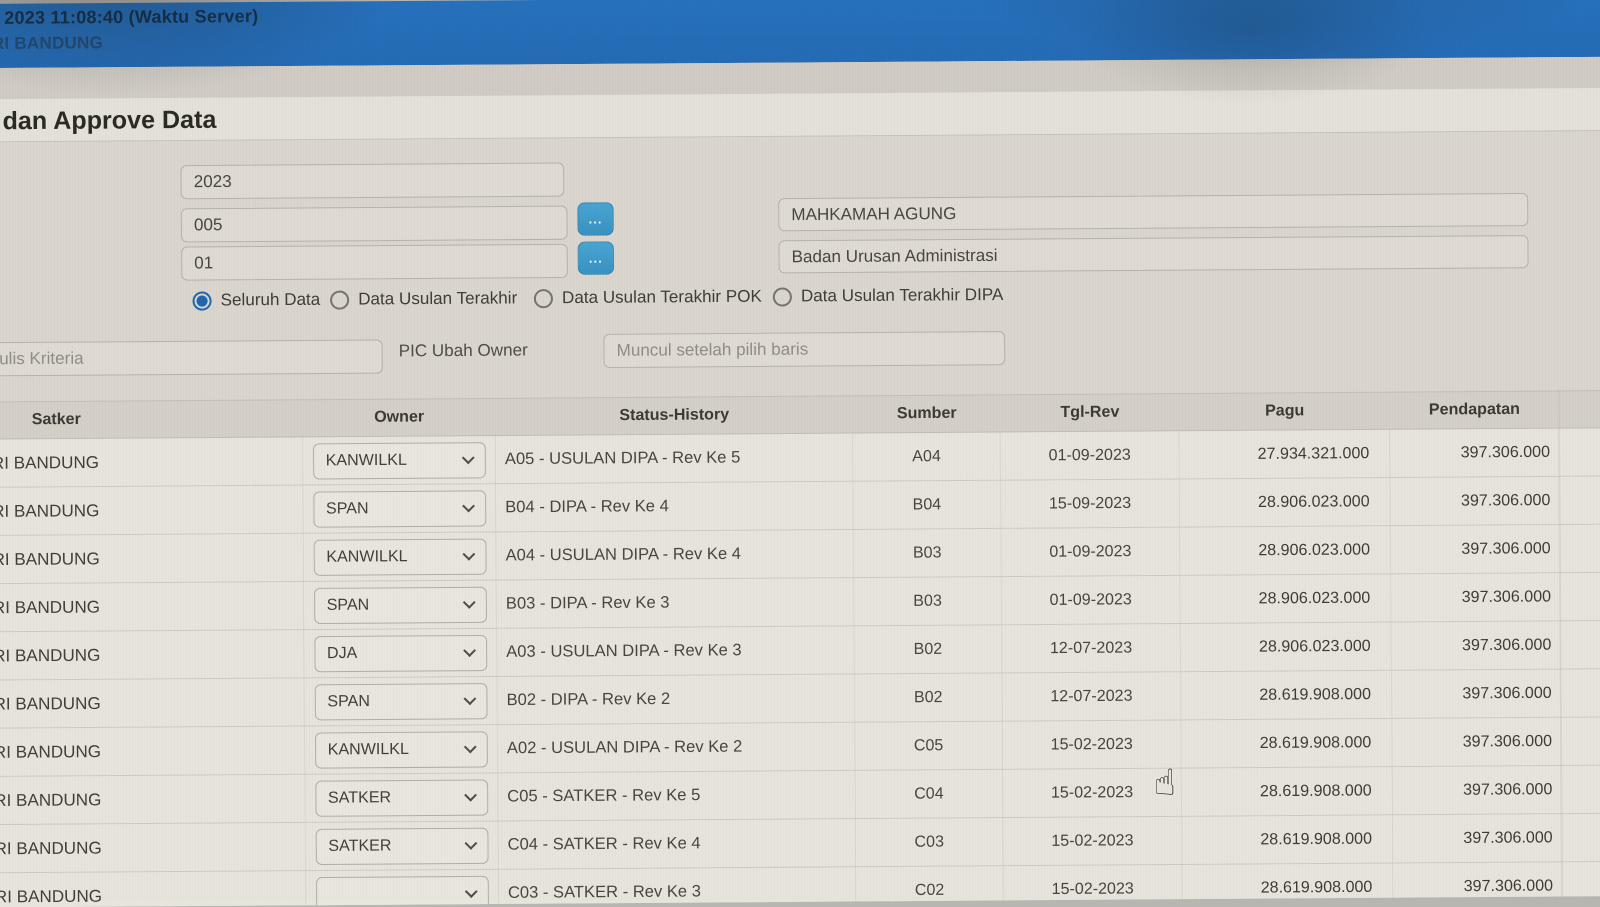 Image resolution: width=1600 pixels, height=907 pixels. I want to click on tgl-rev-cell: 01-09-2023, so click(1090, 552).